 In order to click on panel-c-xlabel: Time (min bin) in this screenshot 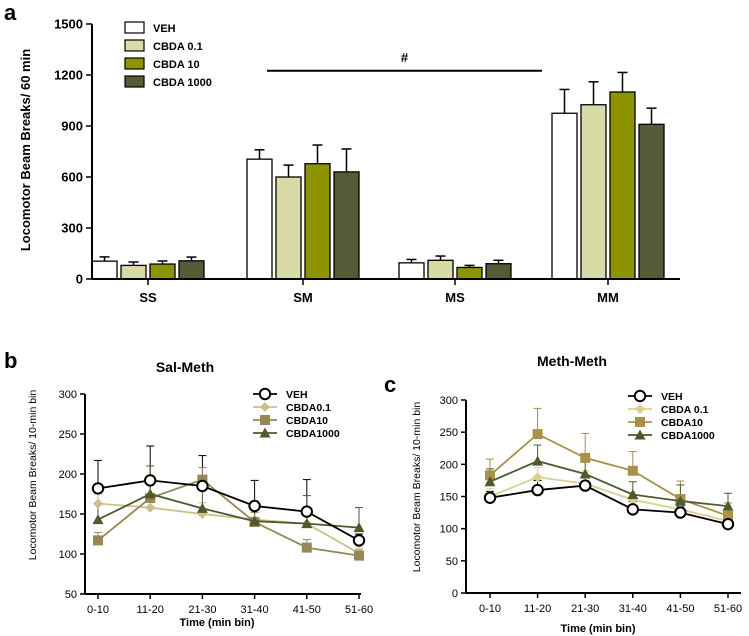, I will do `click(598, 629)`.